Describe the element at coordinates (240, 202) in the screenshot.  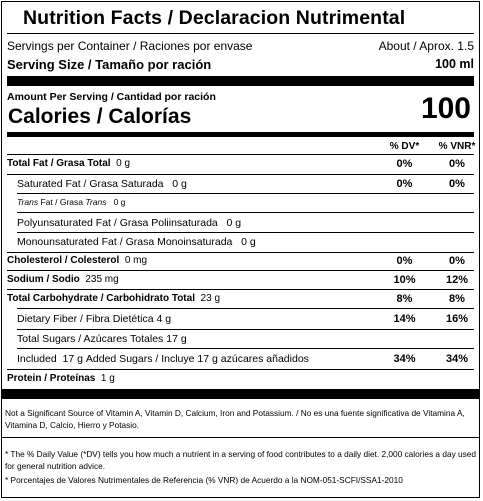
I see `row-trans-fat: Trans Fat / Grasa Trans 0 g` at that location.